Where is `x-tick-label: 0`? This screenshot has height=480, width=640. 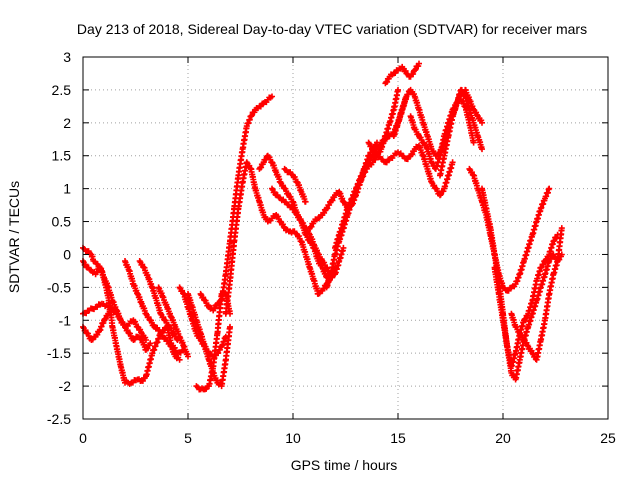 x-tick-label: 0 is located at coordinates (83, 438).